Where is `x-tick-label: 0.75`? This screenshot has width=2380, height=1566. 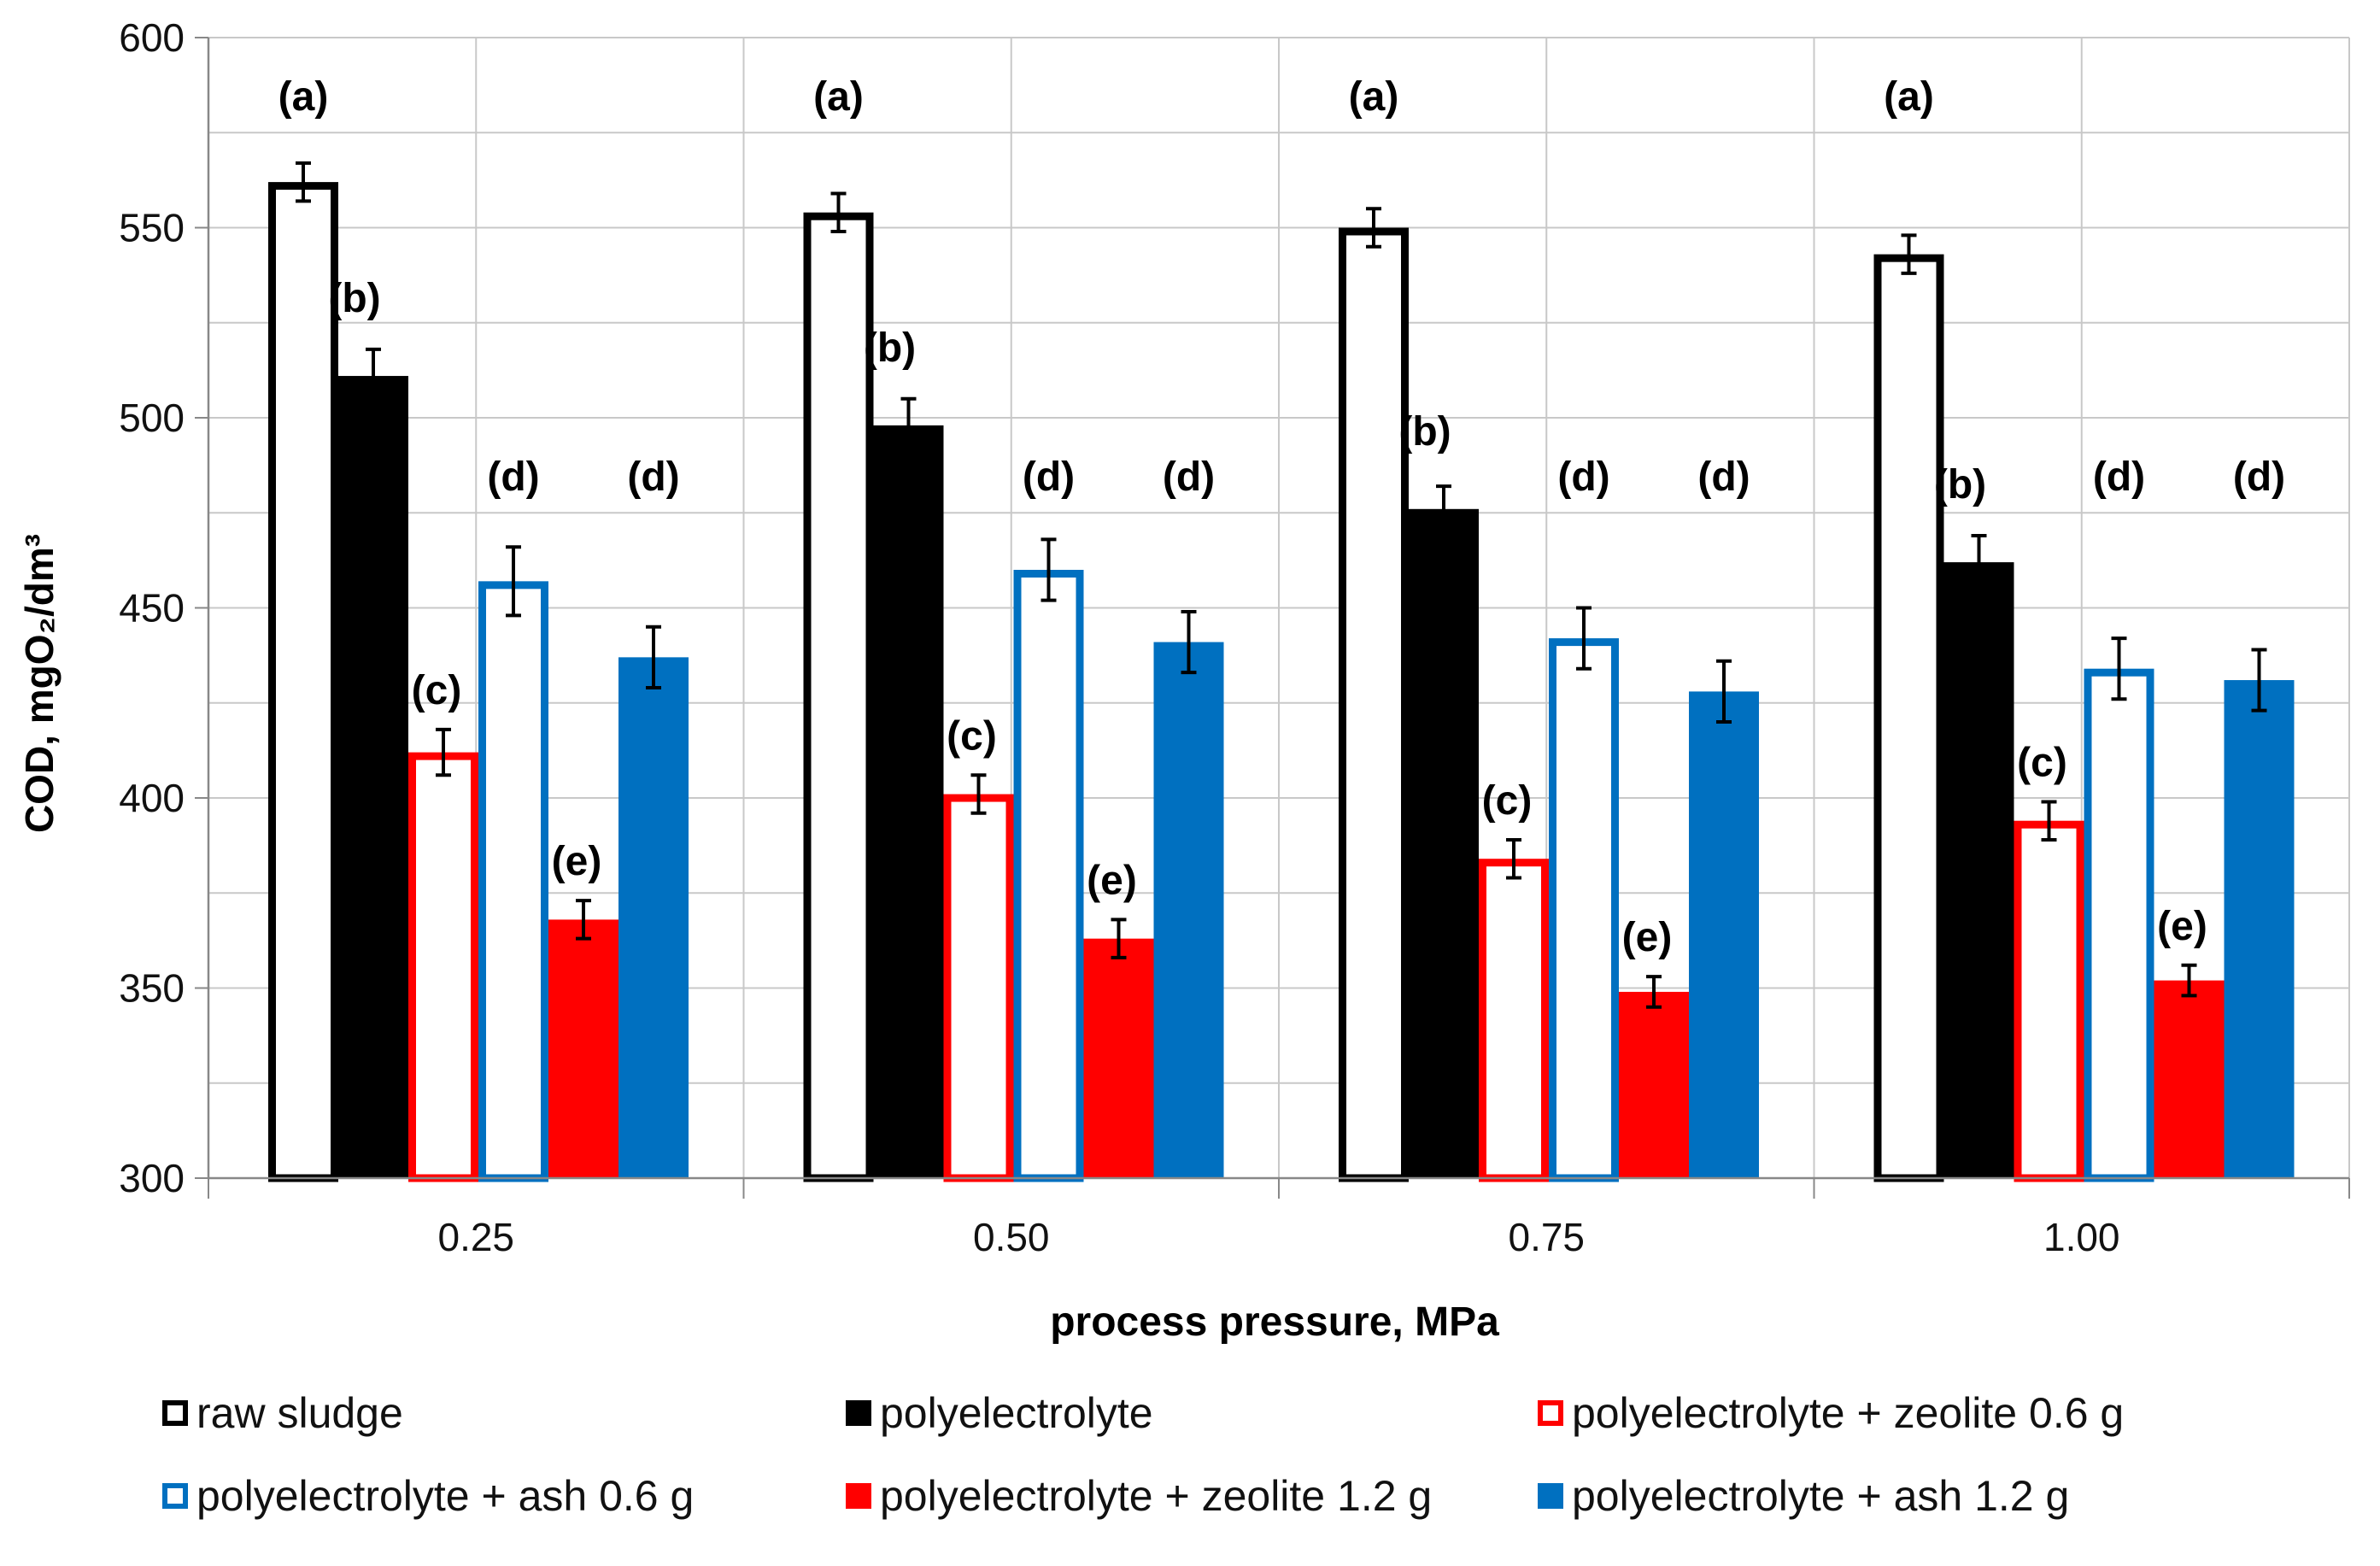 x-tick-label: 0.75 is located at coordinates (1547, 1237).